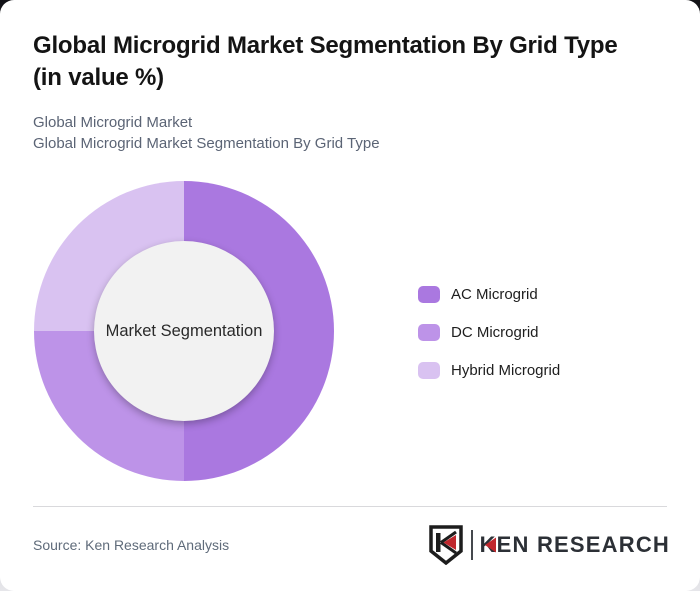 This screenshot has height=591, width=700. I want to click on ken-research-shield-icon, so click(445, 545).